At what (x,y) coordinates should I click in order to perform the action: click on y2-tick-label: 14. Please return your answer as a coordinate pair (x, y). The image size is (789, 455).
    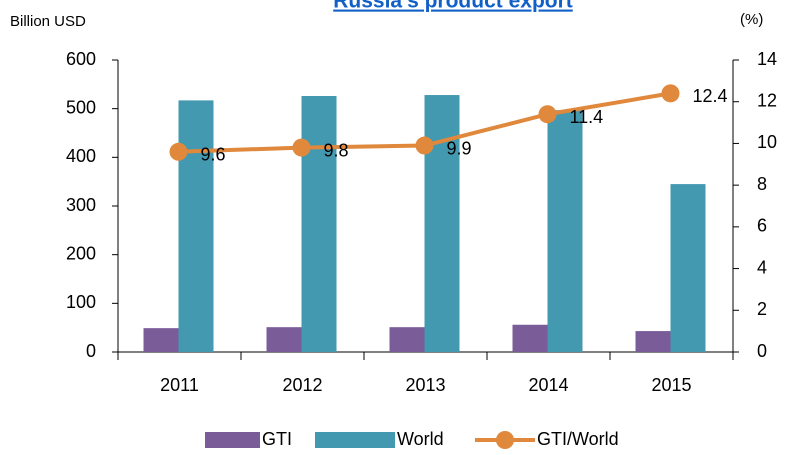
    Looking at the image, I should click on (767, 59).